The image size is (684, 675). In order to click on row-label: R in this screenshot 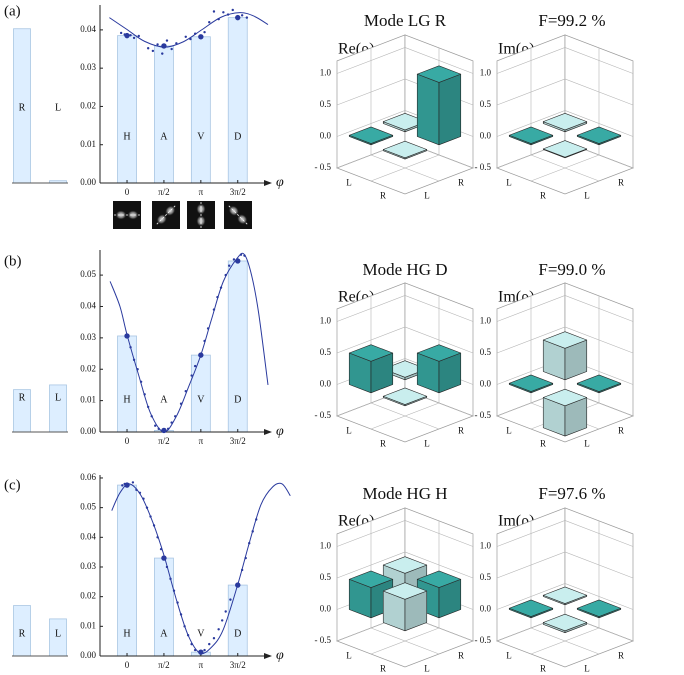, I will do `click(461, 431)`.